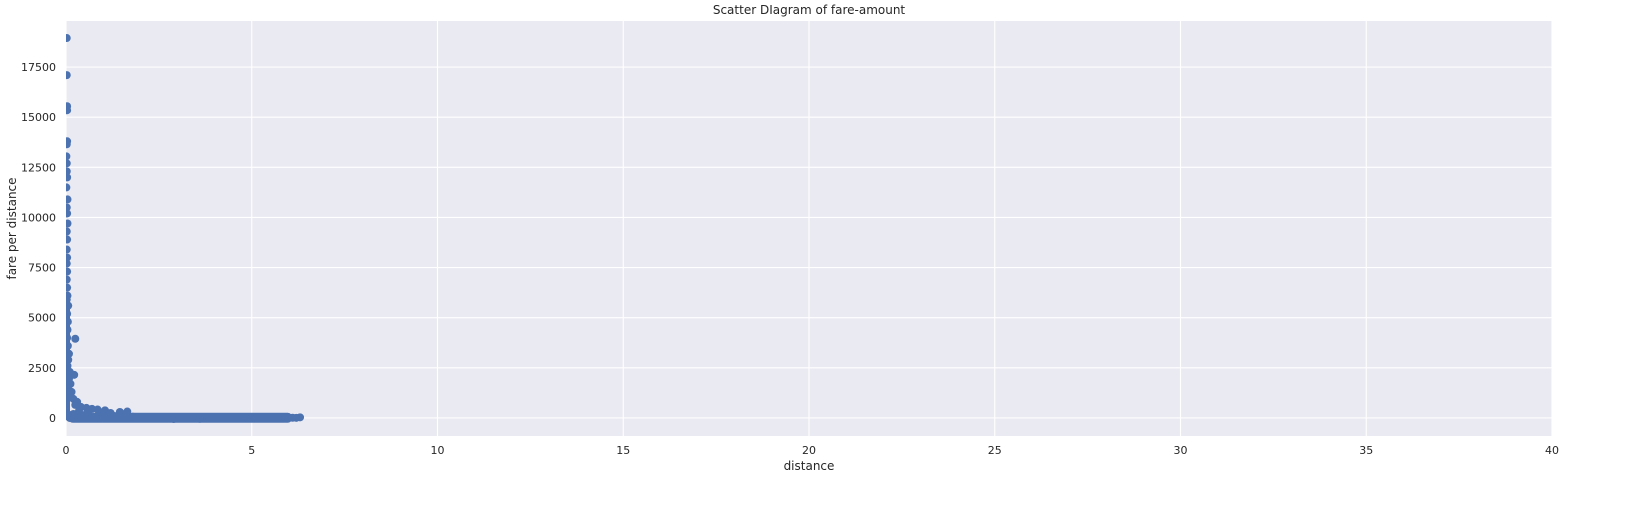 The width and height of the screenshot is (1645, 505). Describe the element at coordinates (42, 318) in the screenshot. I see `y-tick-label: 5000` at that location.